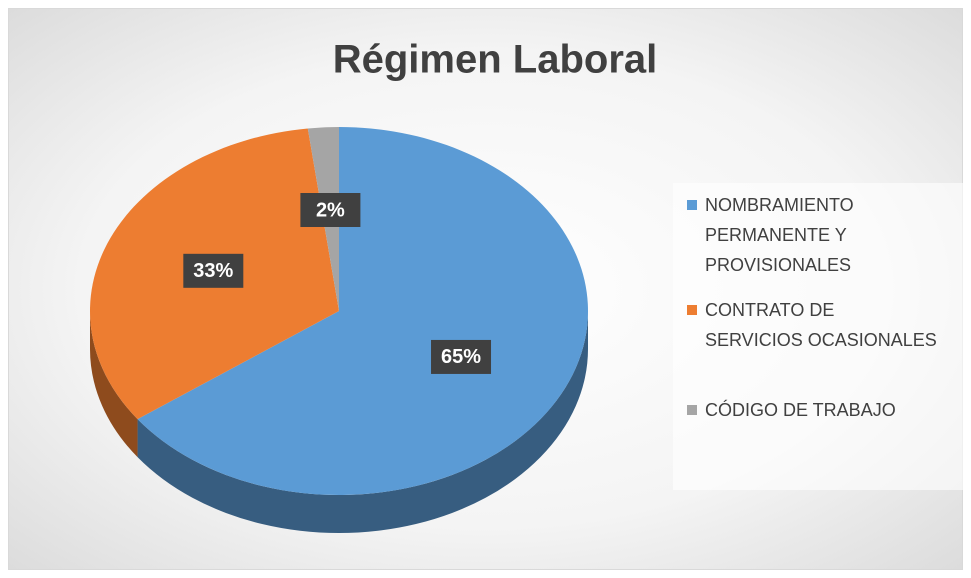 The image size is (971, 578). What do you see at coordinates (800, 410) in the screenshot?
I see `legend-label: CÓDIGO DE TRABAJO` at bounding box center [800, 410].